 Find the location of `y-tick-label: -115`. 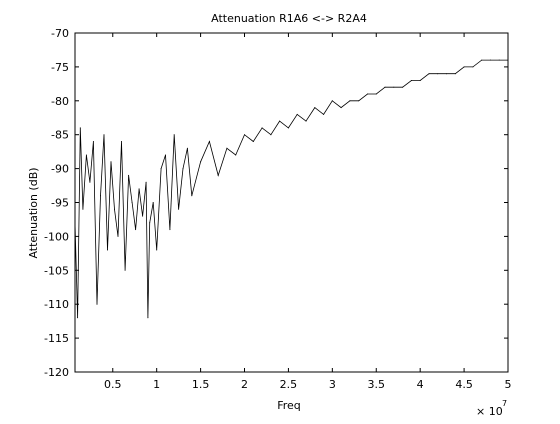

y-tick-label: -115 is located at coordinates (56, 338).